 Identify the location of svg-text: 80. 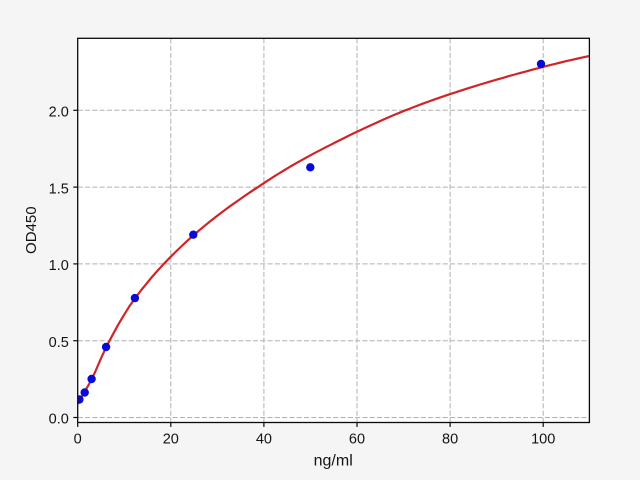
(450, 439).